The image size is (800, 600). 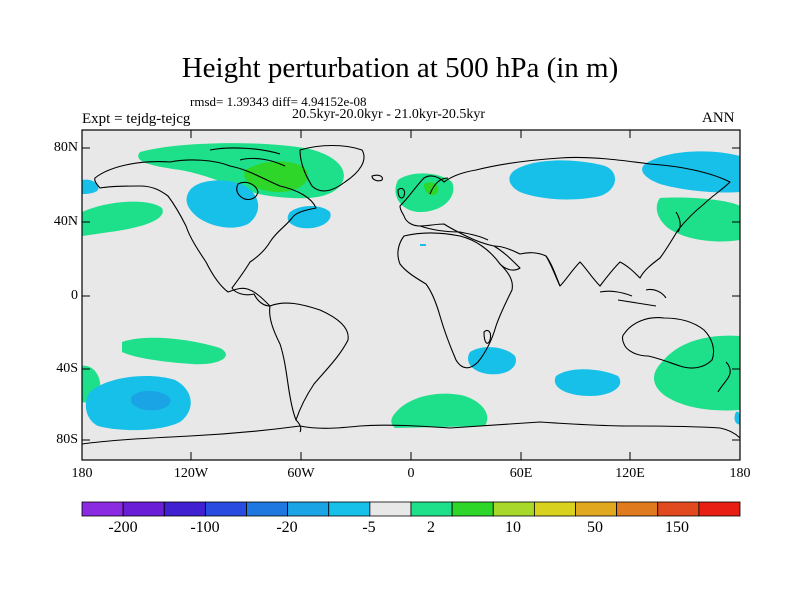 What do you see at coordinates (191, 473) in the screenshot?
I see `lon-label-120w: 120W` at bounding box center [191, 473].